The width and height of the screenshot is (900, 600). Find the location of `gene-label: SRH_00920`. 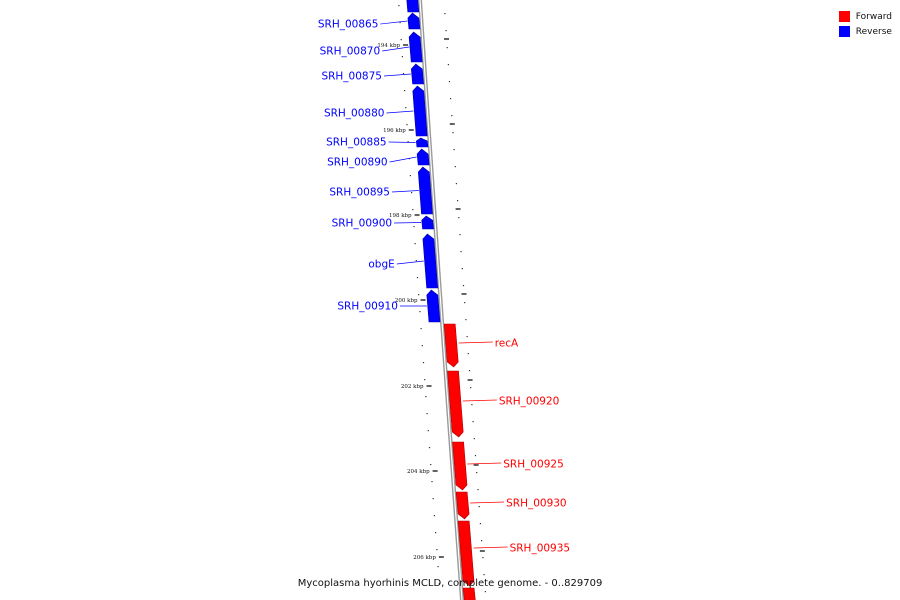

gene-label: SRH_00920 is located at coordinates (529, 402).